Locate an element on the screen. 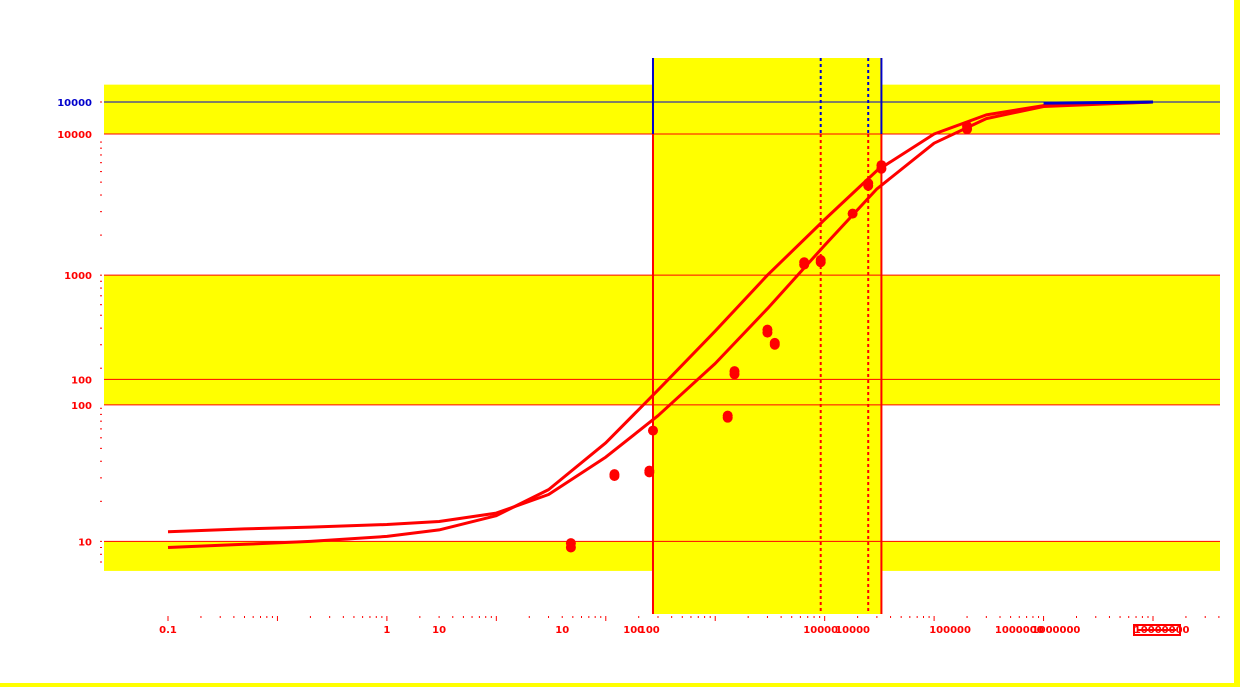 The height and width of the screenshot is (687, 1240). y-tick-label: 1000 is located at coordinates (78, 276).